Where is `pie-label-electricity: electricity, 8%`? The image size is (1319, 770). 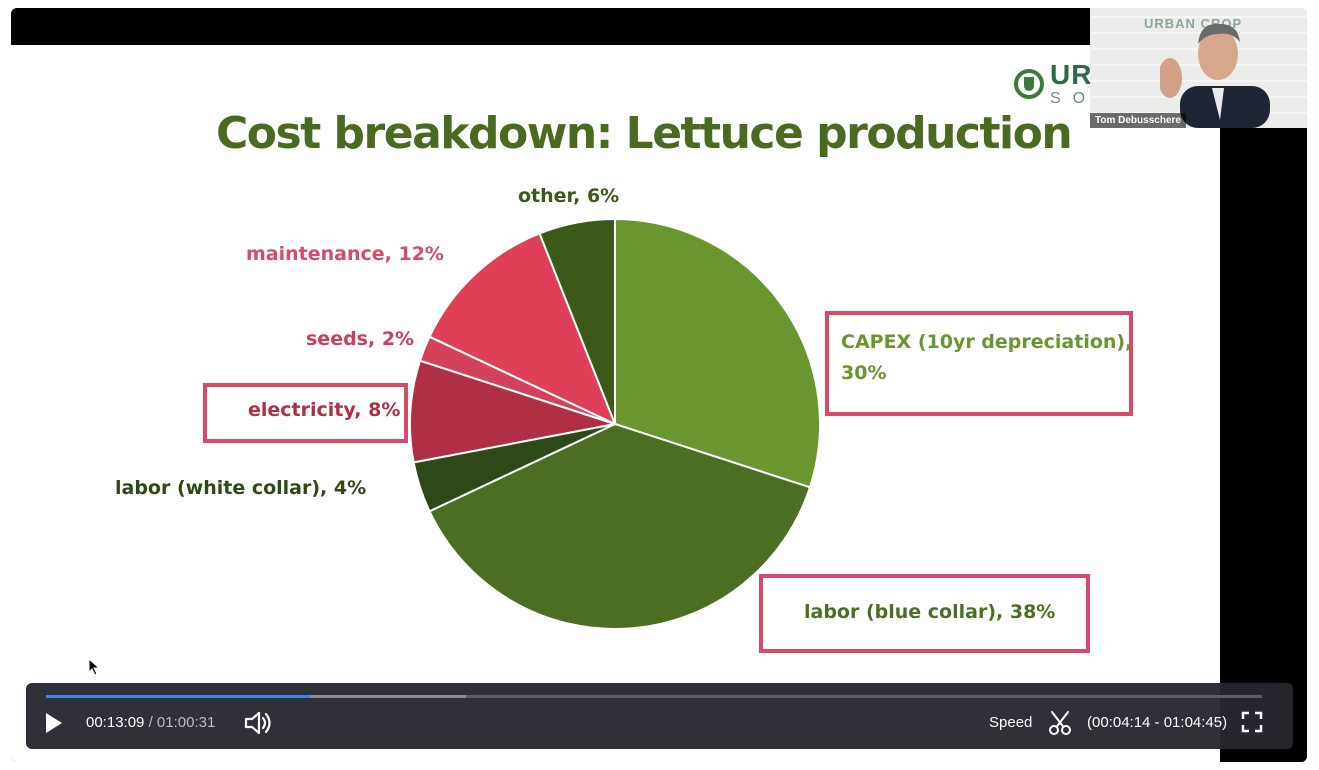 pie-label-electricity: electricity, 8% is located at coordinates (324, 410).